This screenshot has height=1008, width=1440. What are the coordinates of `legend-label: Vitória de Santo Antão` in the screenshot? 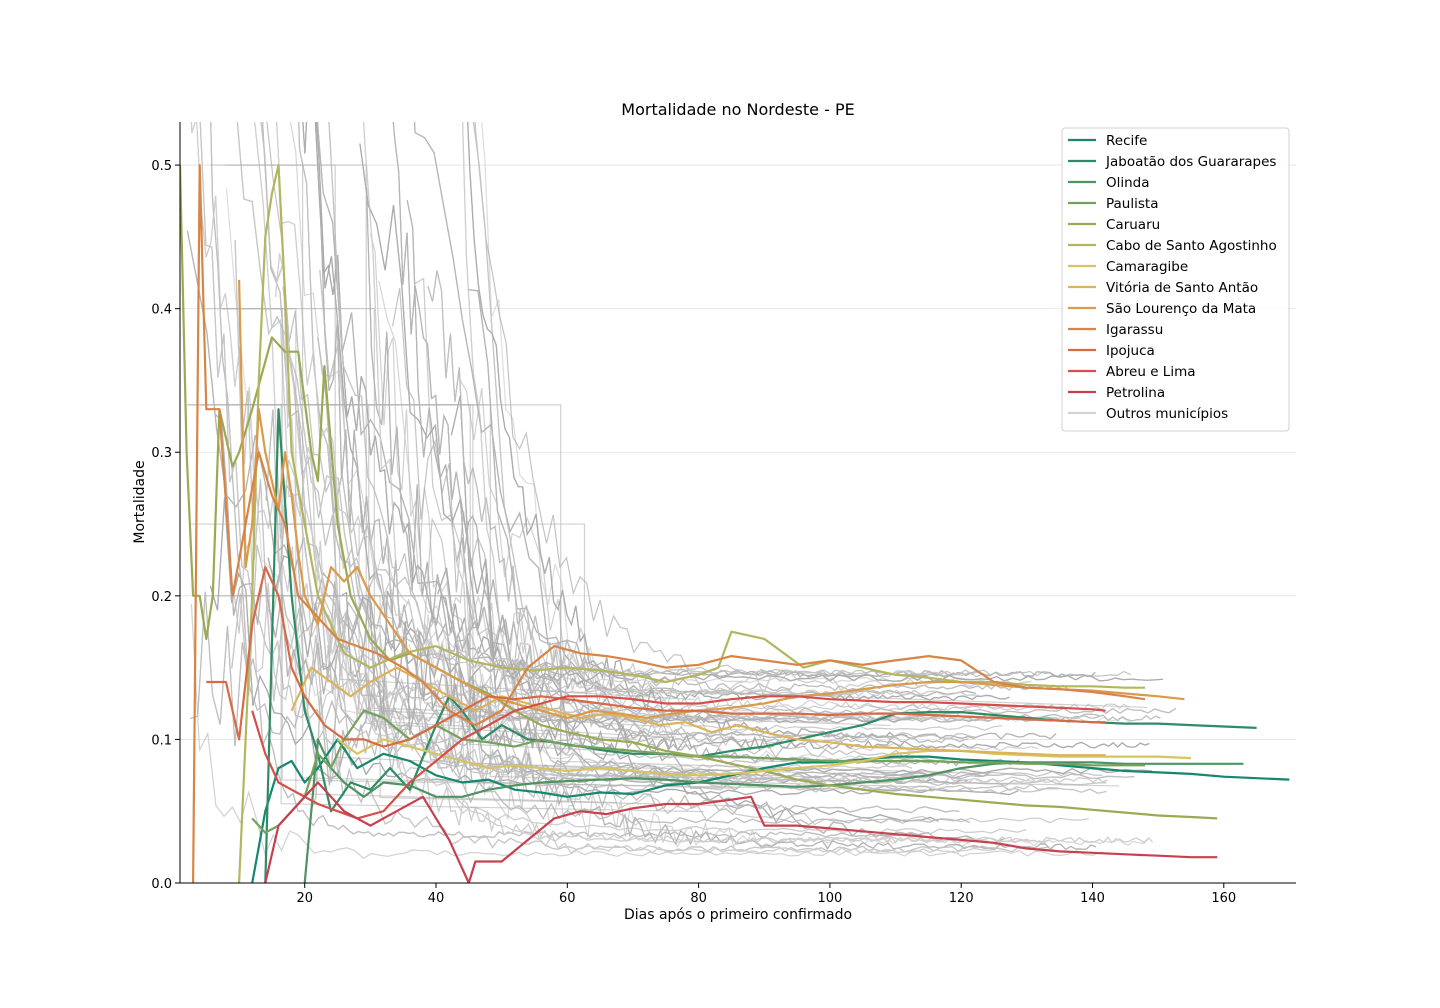 It's located at (1182, 288).